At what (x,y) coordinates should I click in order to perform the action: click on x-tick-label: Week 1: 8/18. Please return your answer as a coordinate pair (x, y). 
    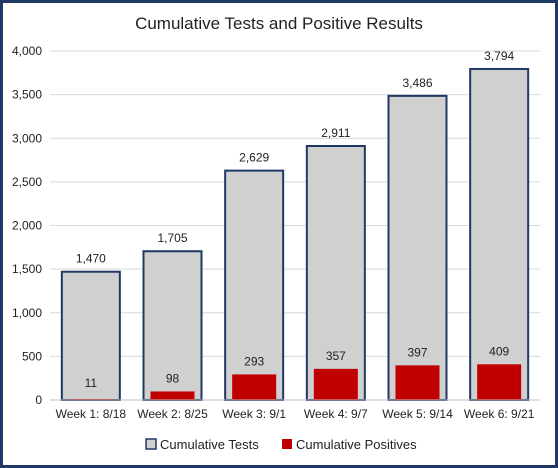
    Looking at the image, I should click on (91, 414).